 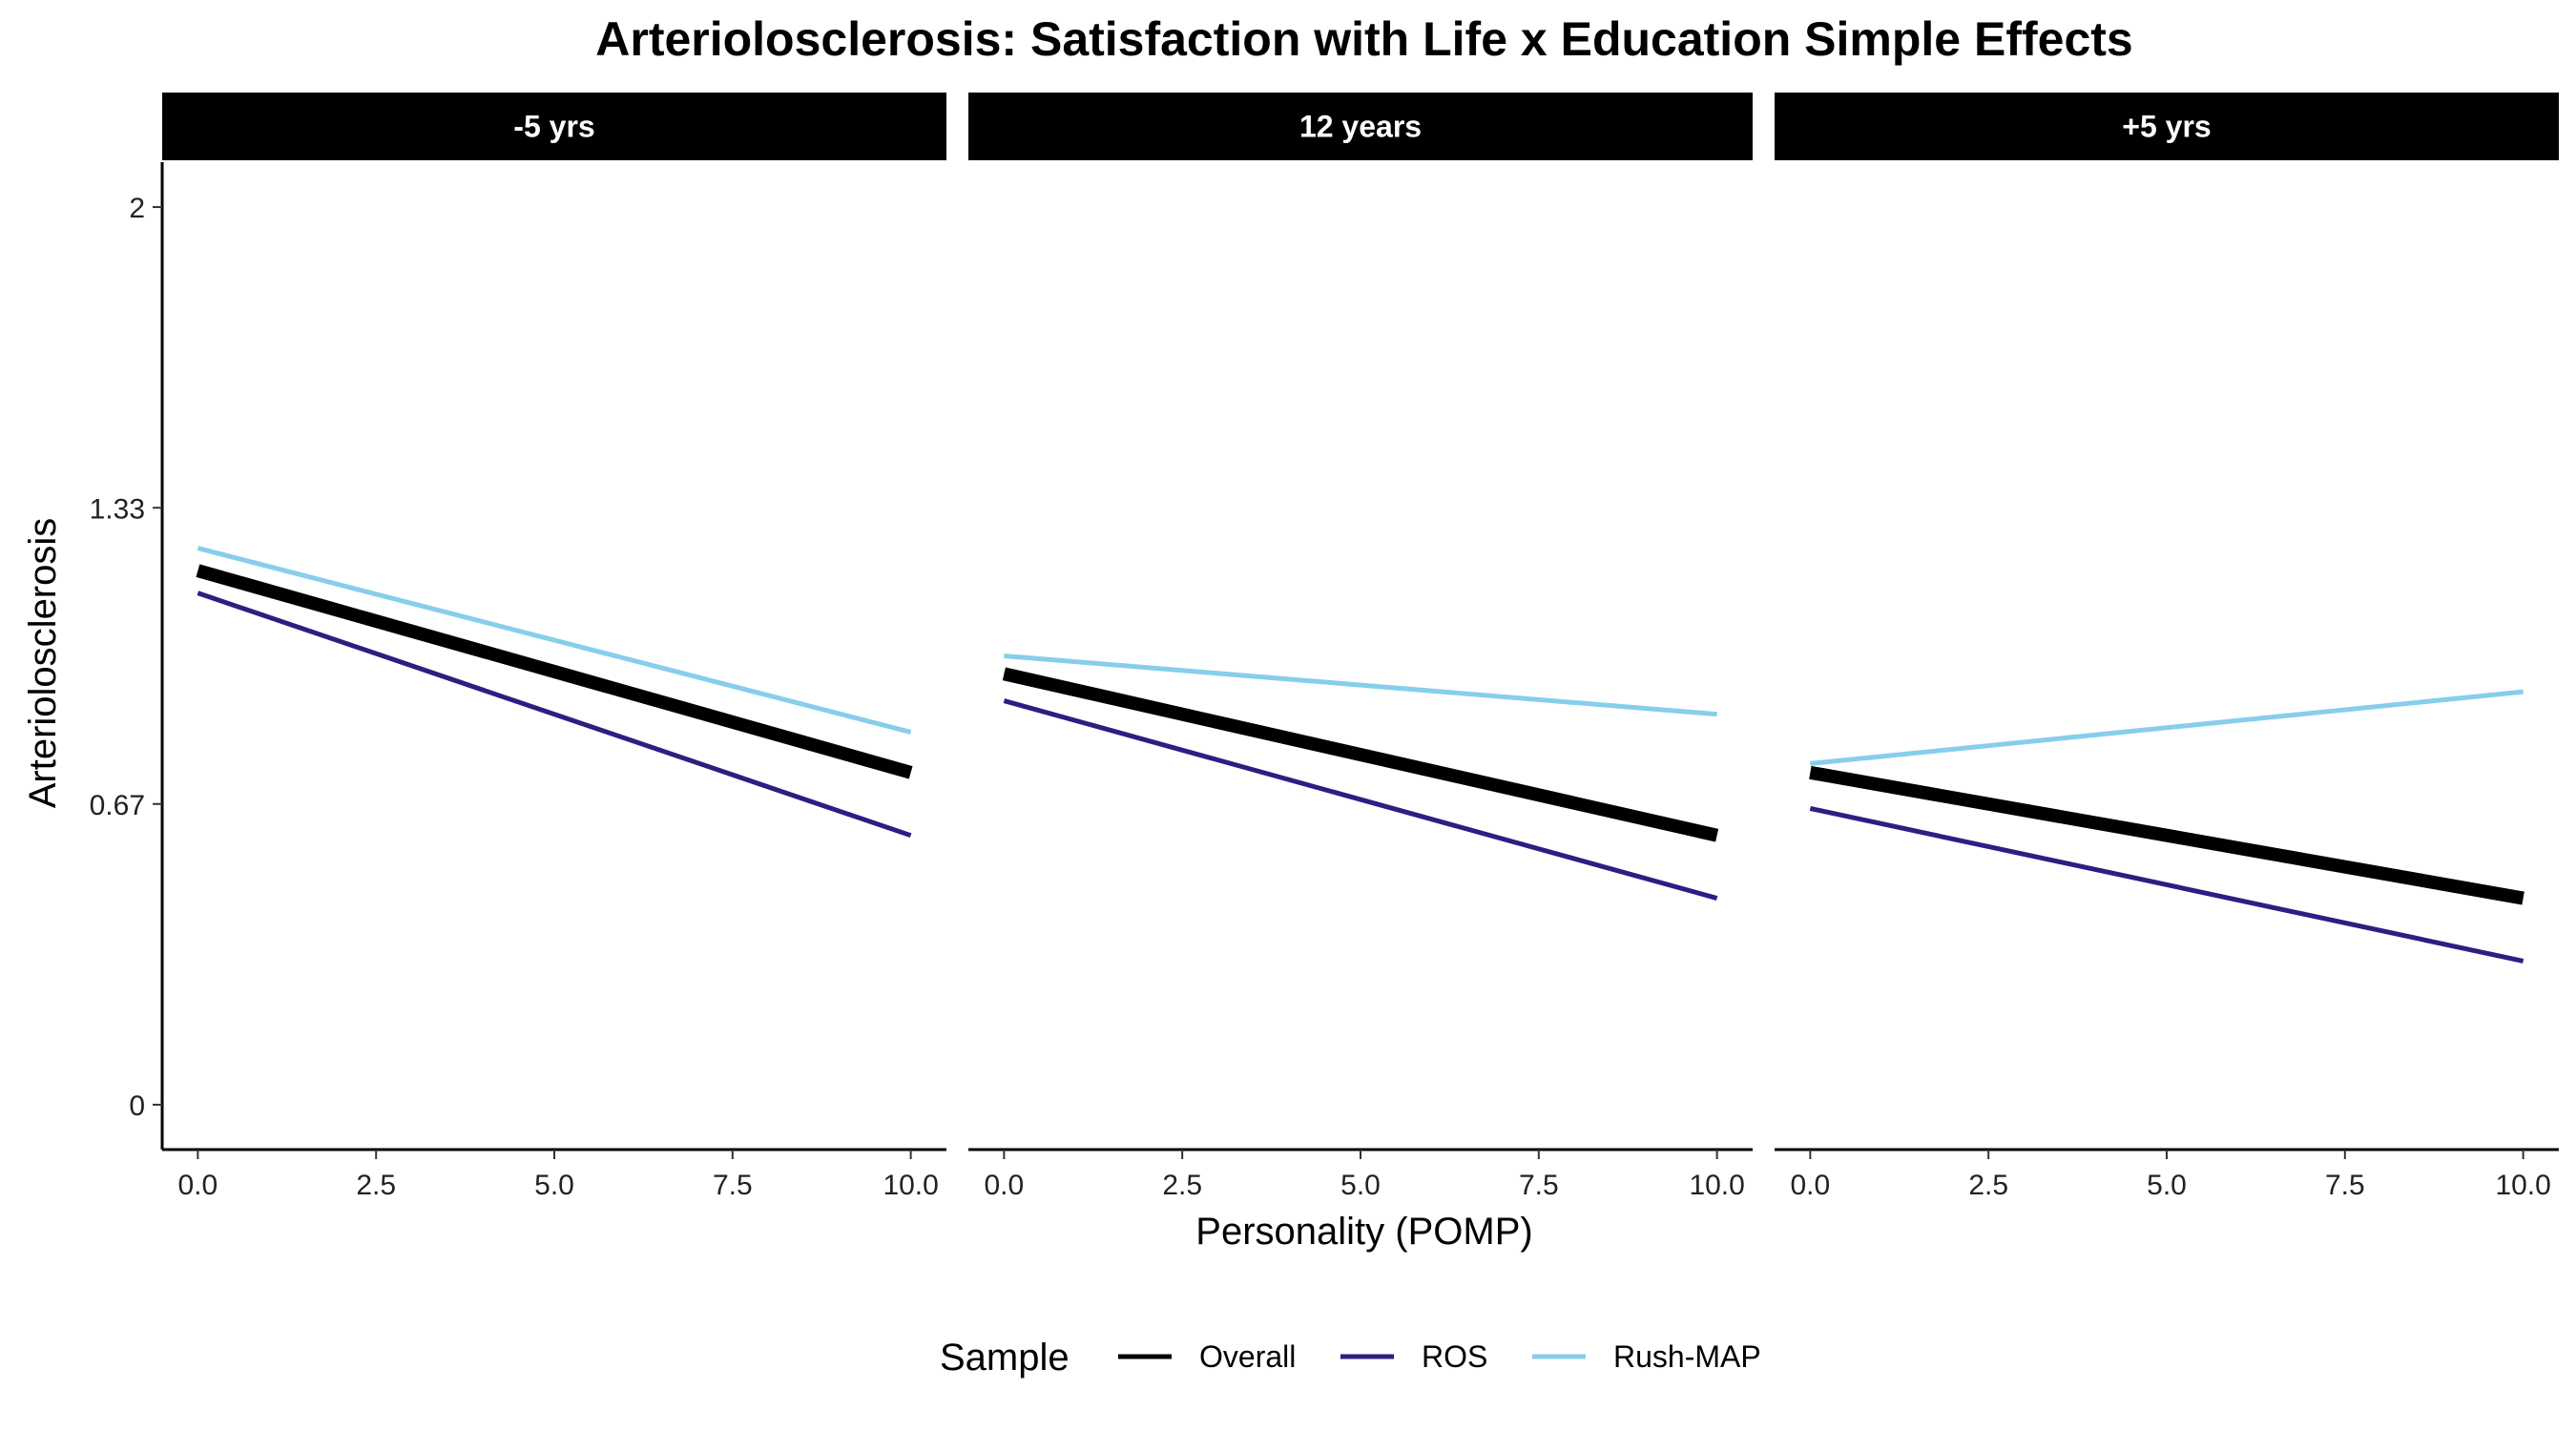 What do you see at coordinates (1247, 1356) in the screenshot?
I see `legend-label: Overall` at bounding box center [1247, 1356].